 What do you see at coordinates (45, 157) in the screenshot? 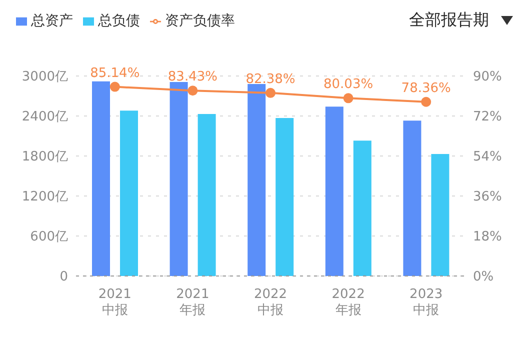
I see `y-tick-label: 1800亿` at bounding box center [45, 157].